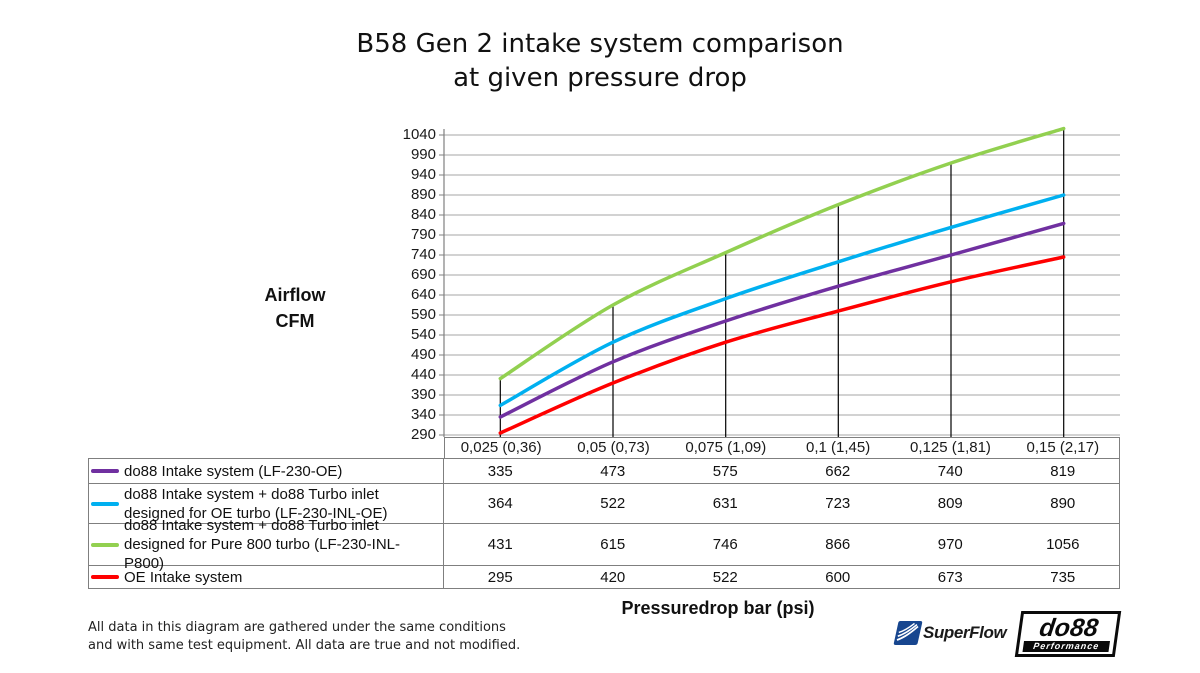 This screenshot has height=673, width=1200. What do you see at coordinates (600, 78) in the screenshot?
I see `page-title-line2: at given pressure drop` at bounding box center [600, 78].